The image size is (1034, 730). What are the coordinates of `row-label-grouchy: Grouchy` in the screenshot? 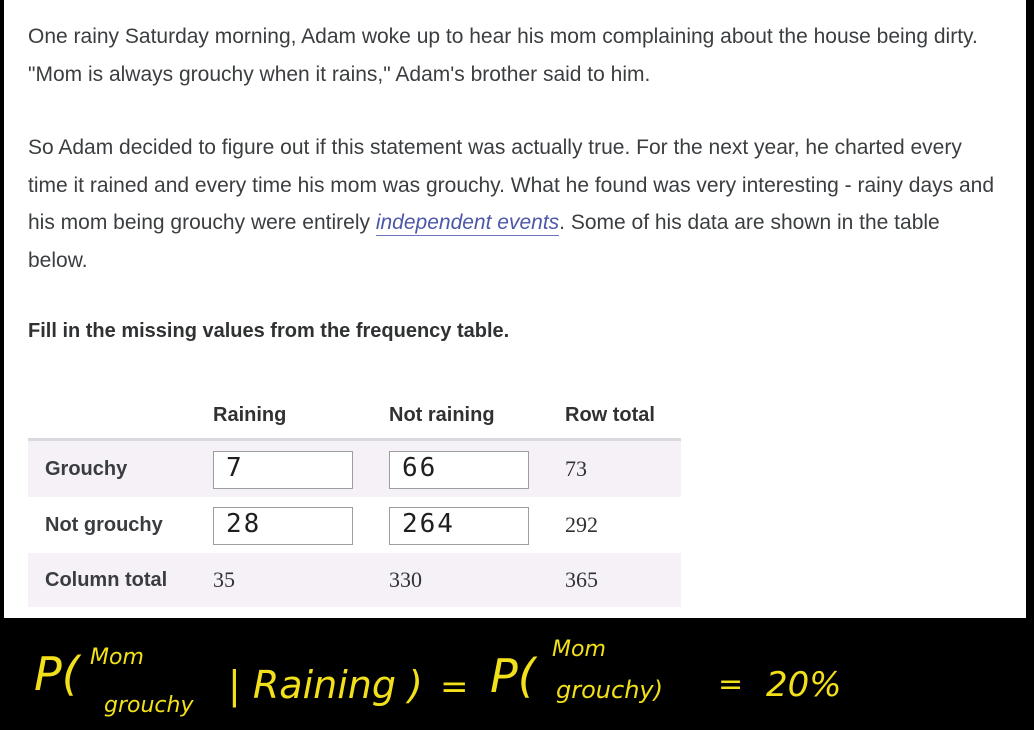 It's located at (86, 468).